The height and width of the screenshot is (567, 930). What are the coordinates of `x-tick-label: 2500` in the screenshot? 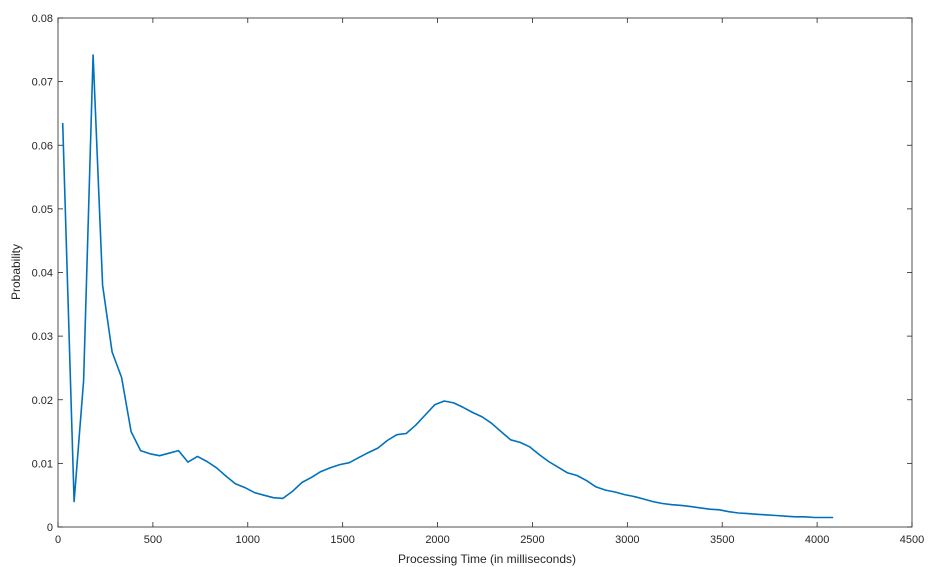 It's located at (532, 540).